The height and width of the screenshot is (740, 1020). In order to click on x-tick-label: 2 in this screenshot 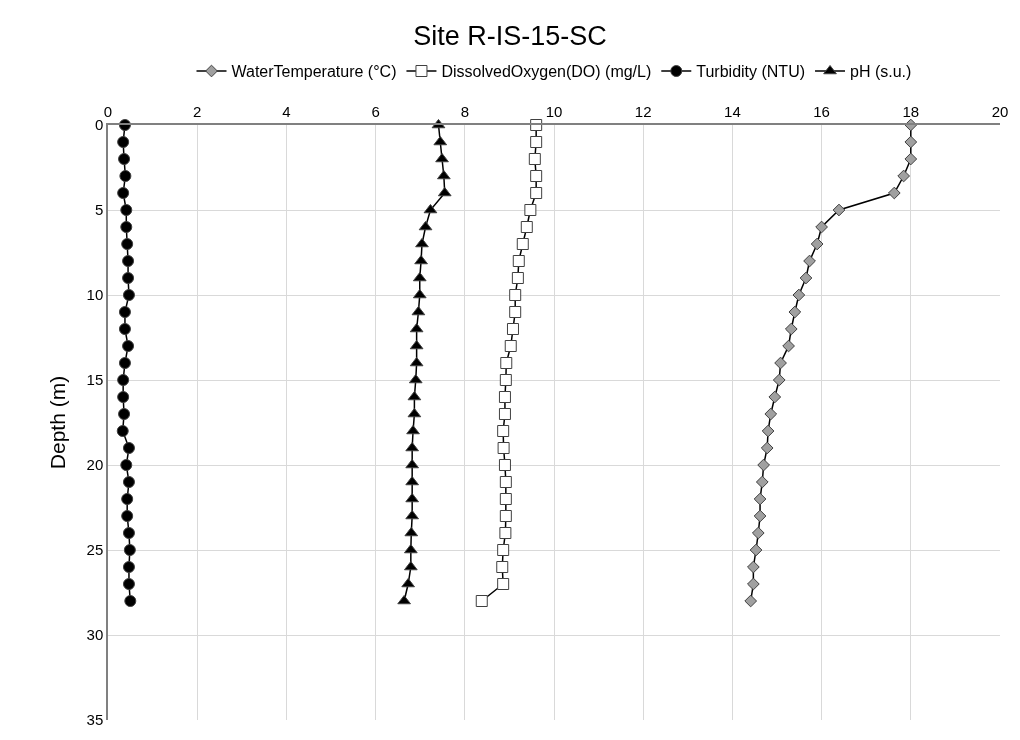, I will do `click(197, 112)`.